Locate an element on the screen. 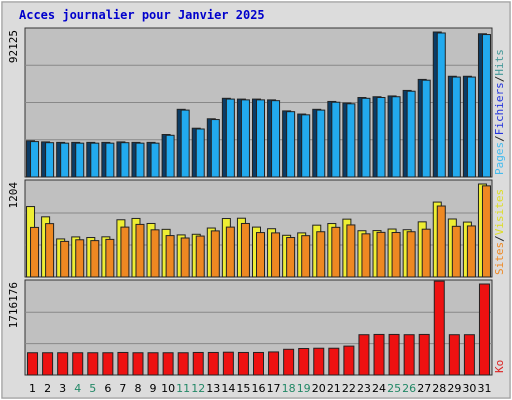  legend-entry-pages-fichiers-hits-4: Hits is located at coordinates (499, 62).